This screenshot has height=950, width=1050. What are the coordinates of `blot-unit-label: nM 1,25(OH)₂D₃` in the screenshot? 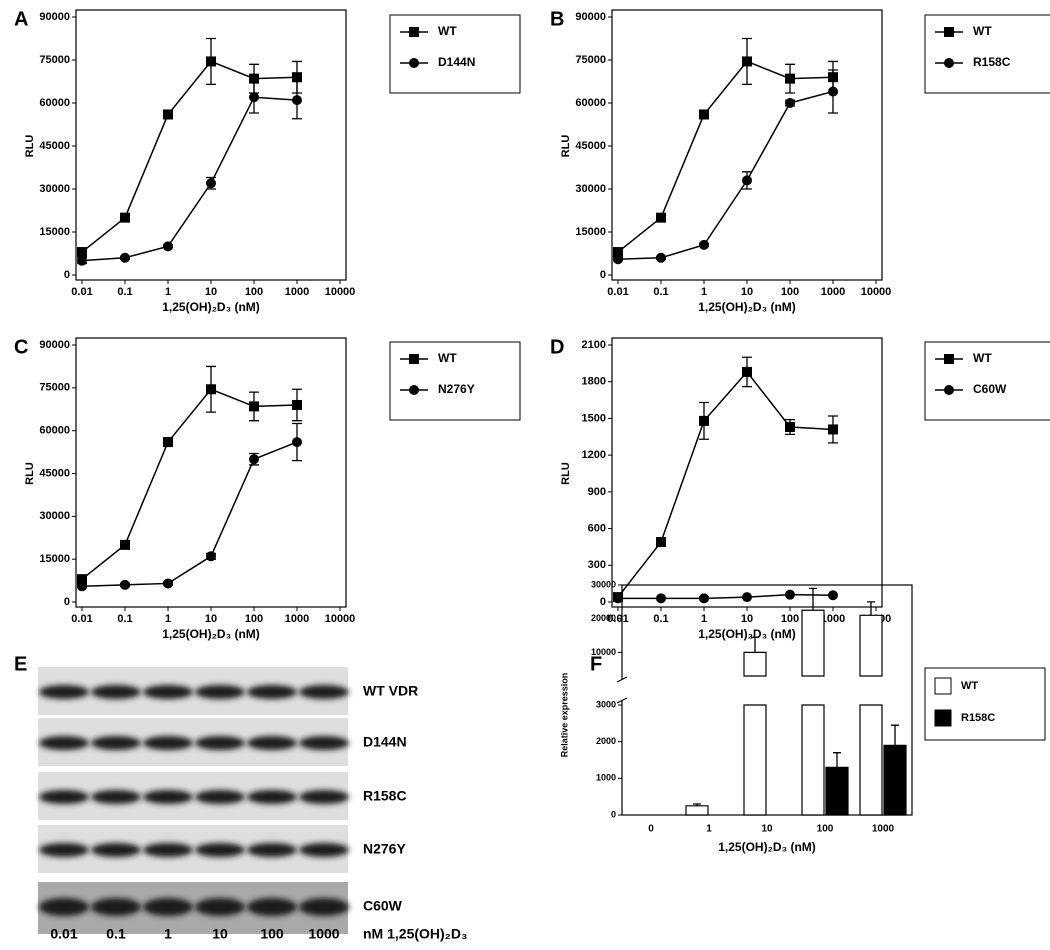 It's located at (415, 934).